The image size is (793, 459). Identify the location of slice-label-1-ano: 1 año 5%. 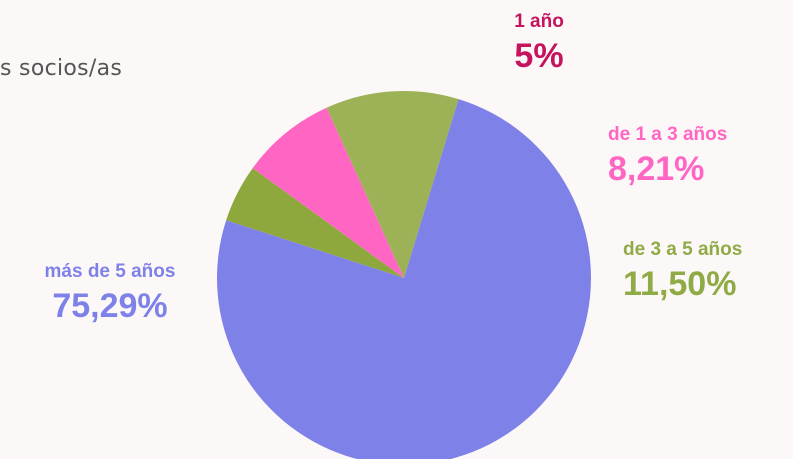
(539, 42).